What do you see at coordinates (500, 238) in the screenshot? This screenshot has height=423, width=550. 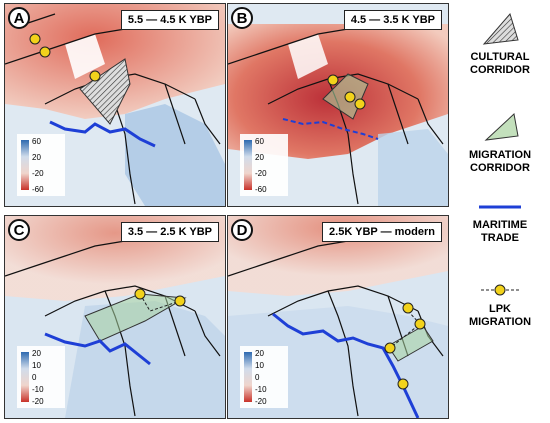 I see `legend-label: TRADE` at bounding box center [500, 238].